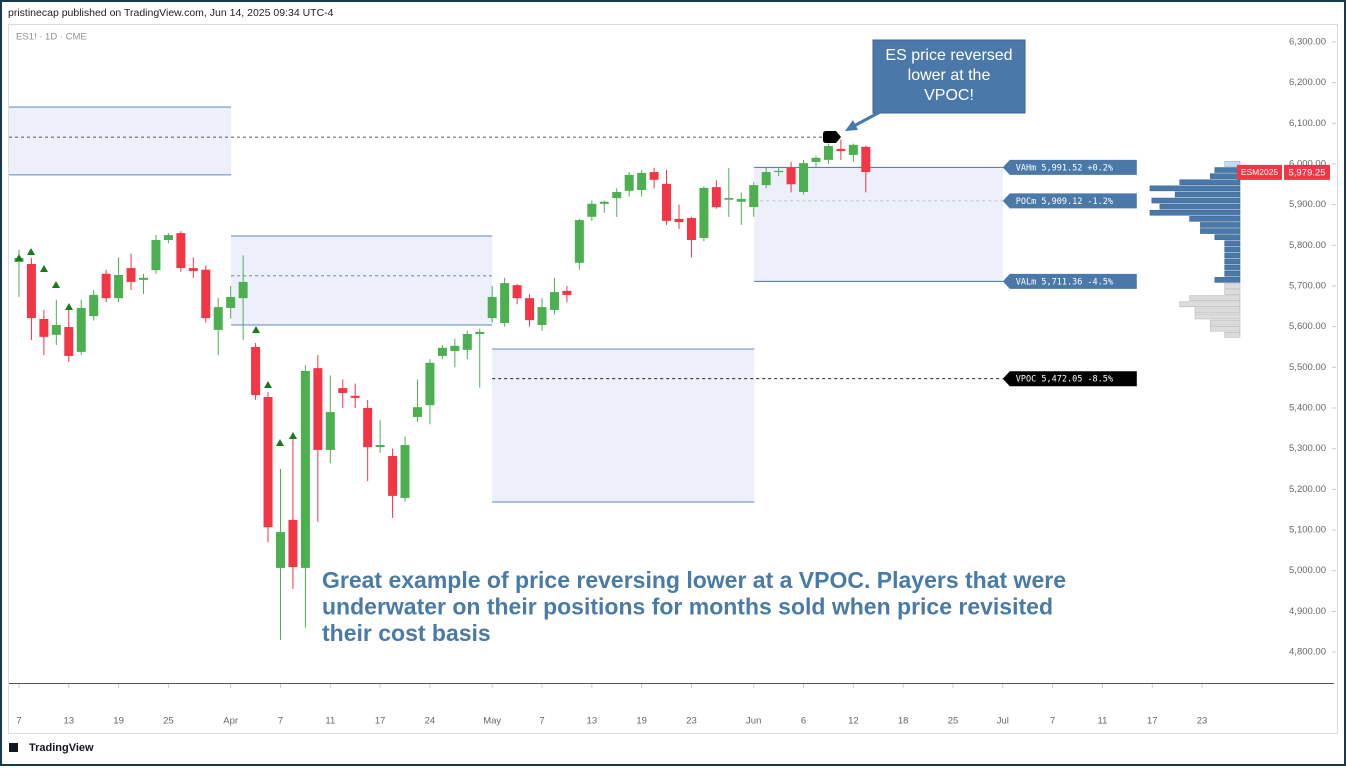  I want to click on zone, so click(120, 140).